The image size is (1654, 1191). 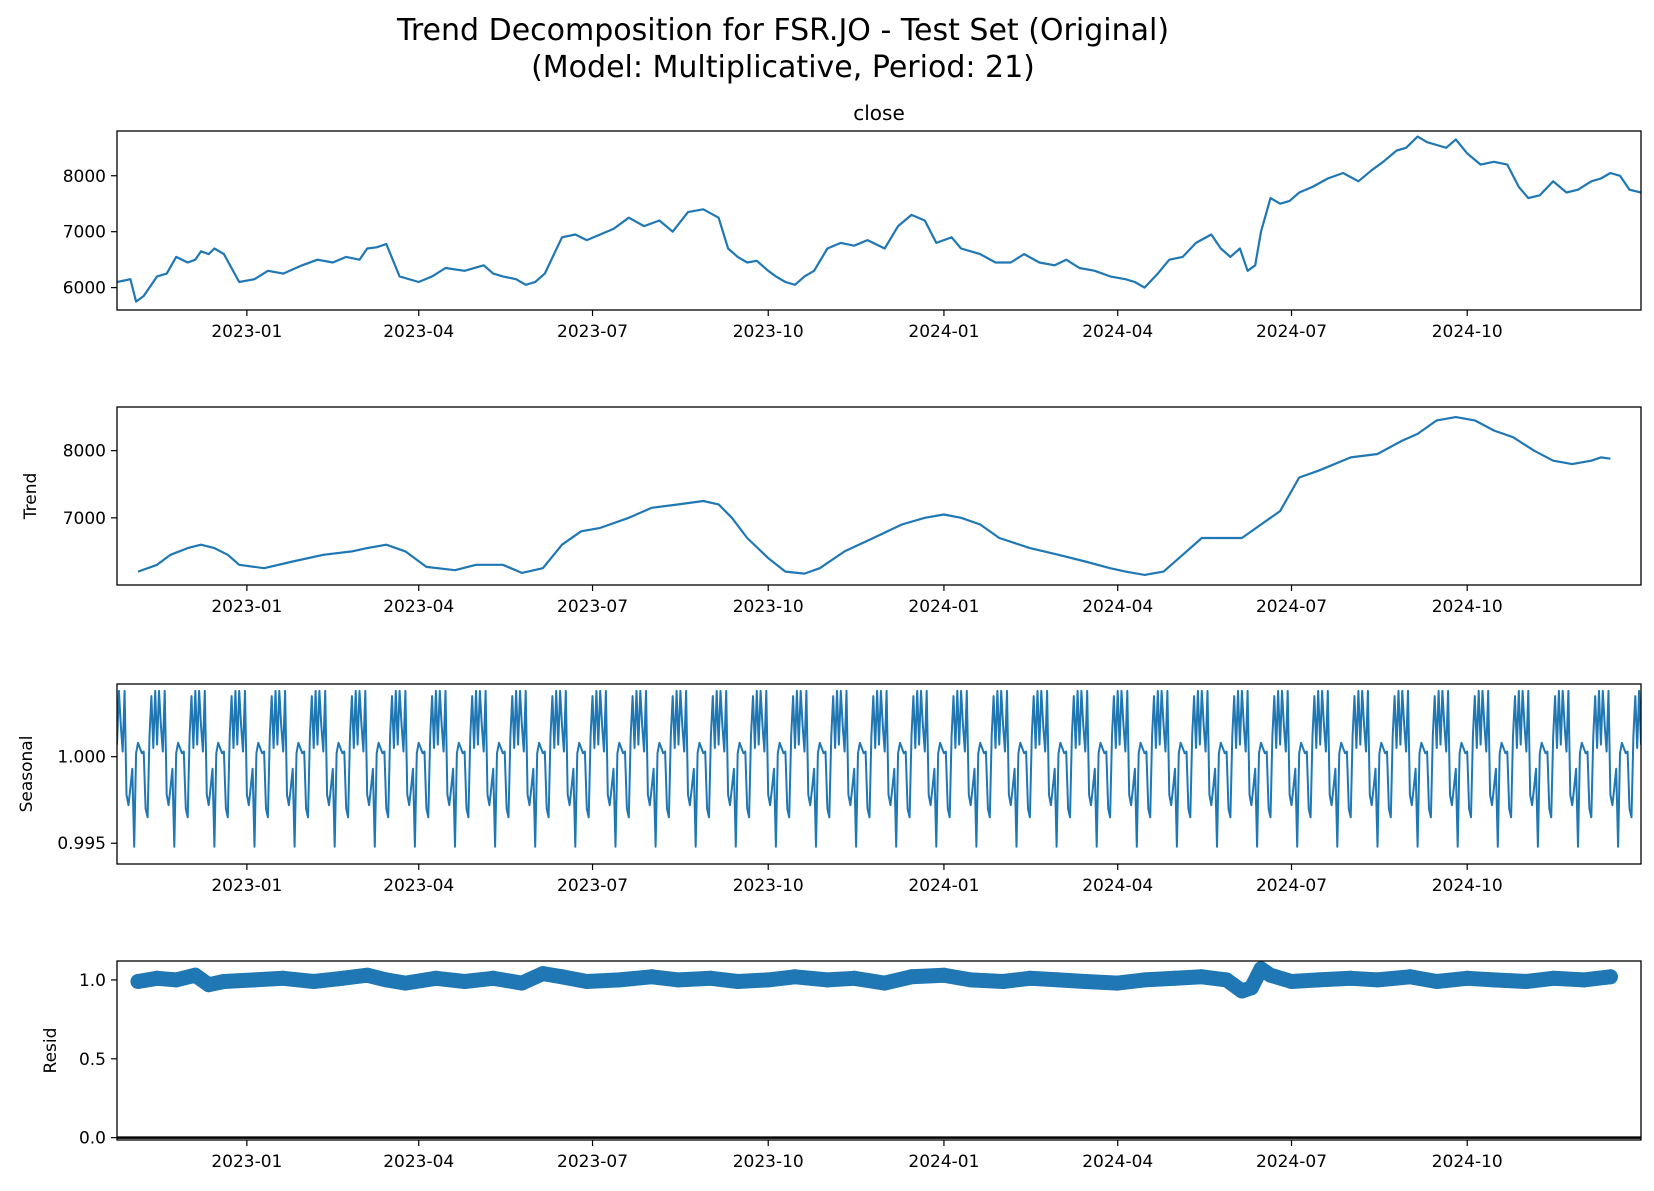 I want to click on seasonal-x-tick-label: 2023-01, so click(x=246, y=886).